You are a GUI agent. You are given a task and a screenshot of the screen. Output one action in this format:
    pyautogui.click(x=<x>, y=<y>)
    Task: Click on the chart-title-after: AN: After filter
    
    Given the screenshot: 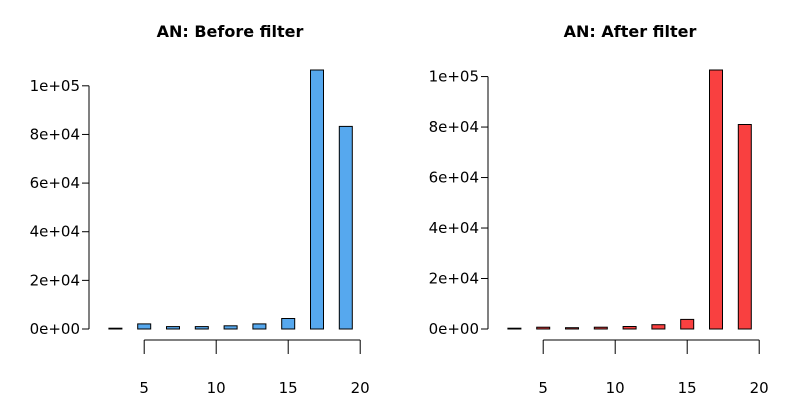 What is the action you would take?
    pyautogui.click(x=630, y=31)
    